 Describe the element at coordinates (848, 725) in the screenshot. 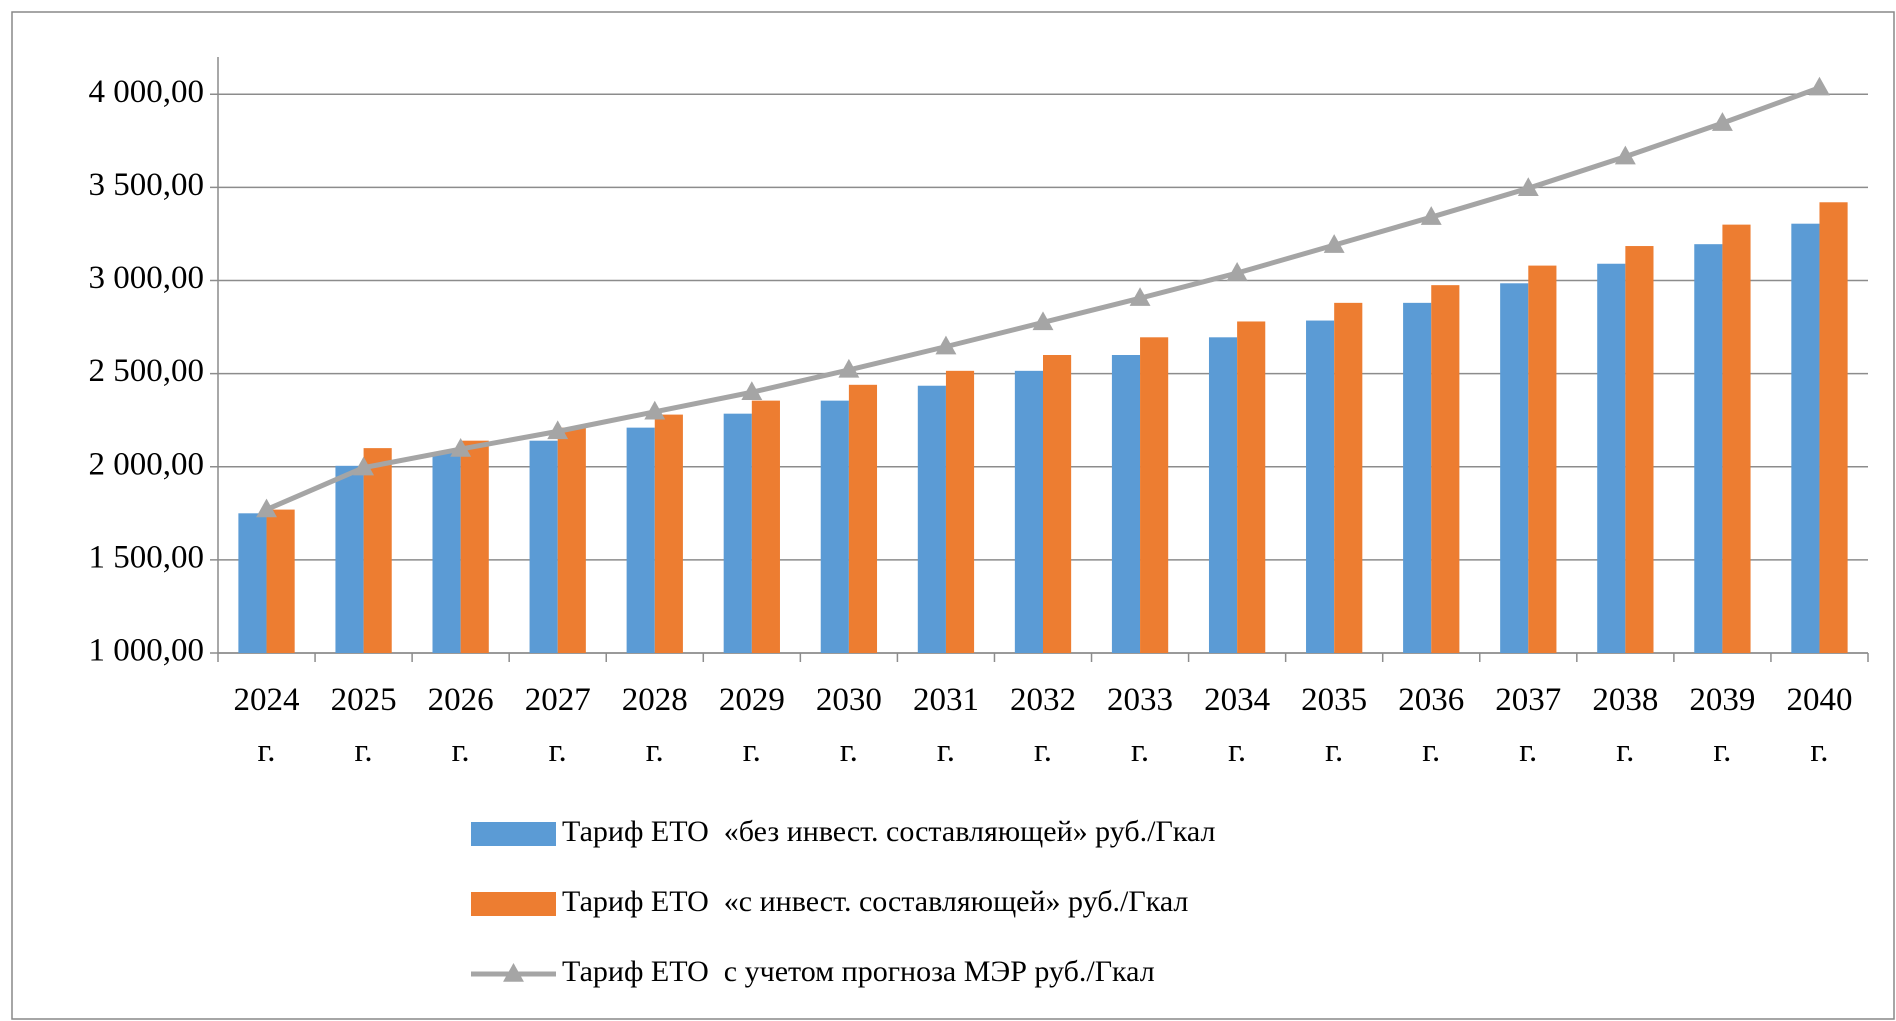

I see `x-tick-label: 2030 г.` at that location.